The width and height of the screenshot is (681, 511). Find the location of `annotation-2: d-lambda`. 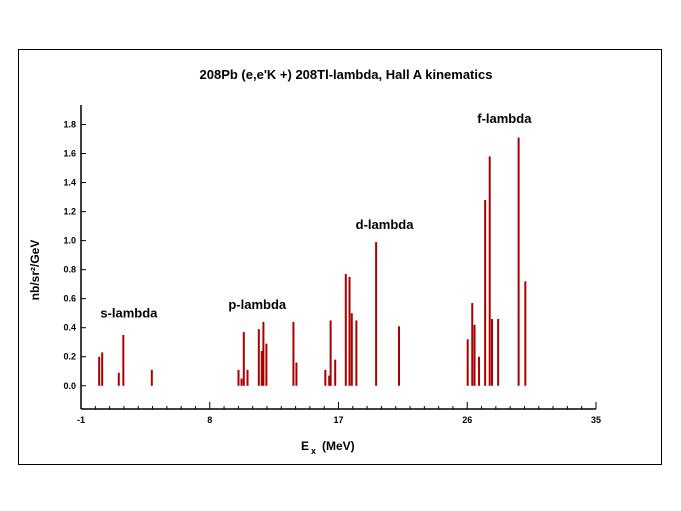

annotation-2: d-lambda is located at coordinates (385, 224).